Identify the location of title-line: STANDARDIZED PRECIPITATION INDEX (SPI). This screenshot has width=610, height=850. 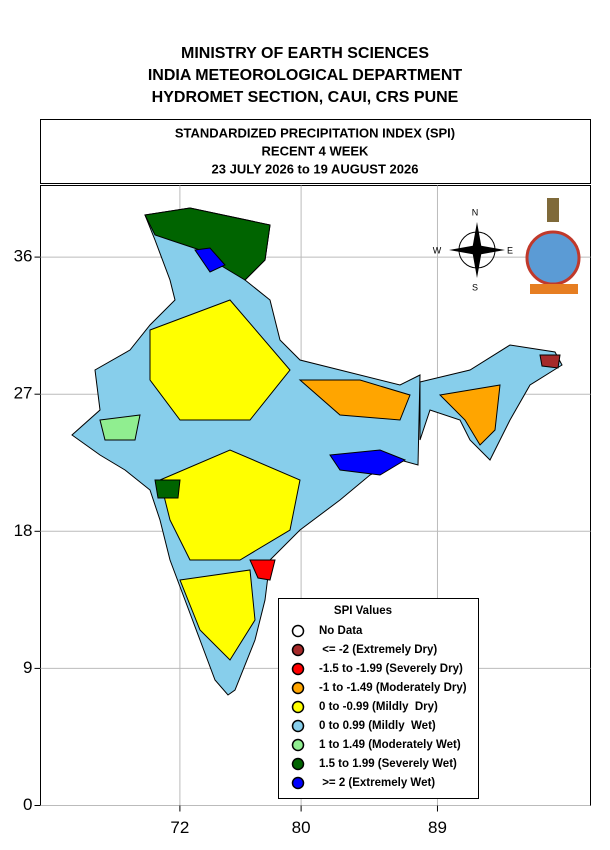
(315, 132).